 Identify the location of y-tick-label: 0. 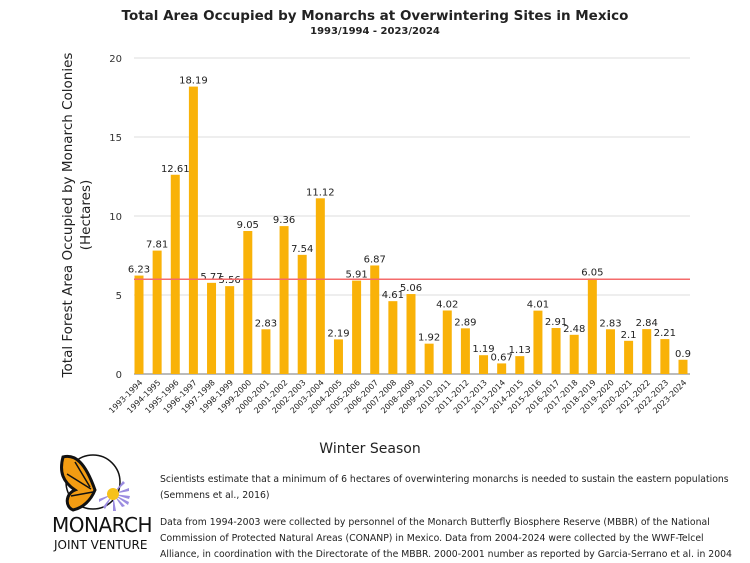
(119, 375).